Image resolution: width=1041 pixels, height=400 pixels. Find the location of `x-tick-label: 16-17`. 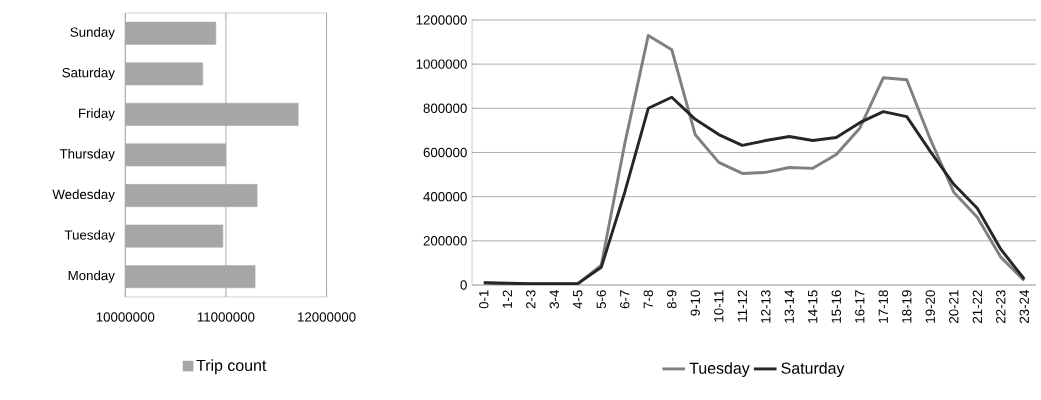

x-tick-label: 16-17 is located at coordinates (860, 306).